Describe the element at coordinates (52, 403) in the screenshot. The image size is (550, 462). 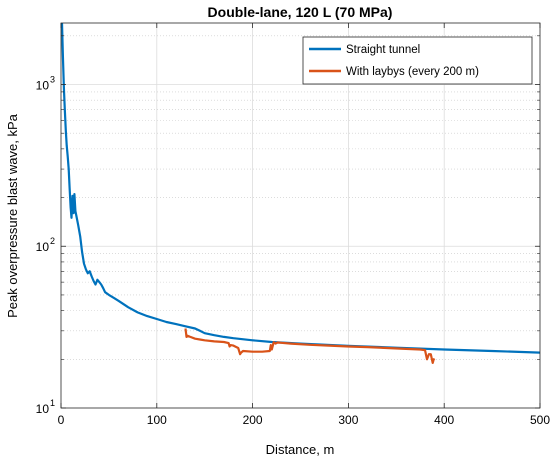
I see `y-tick-exponent: 1` at that location.